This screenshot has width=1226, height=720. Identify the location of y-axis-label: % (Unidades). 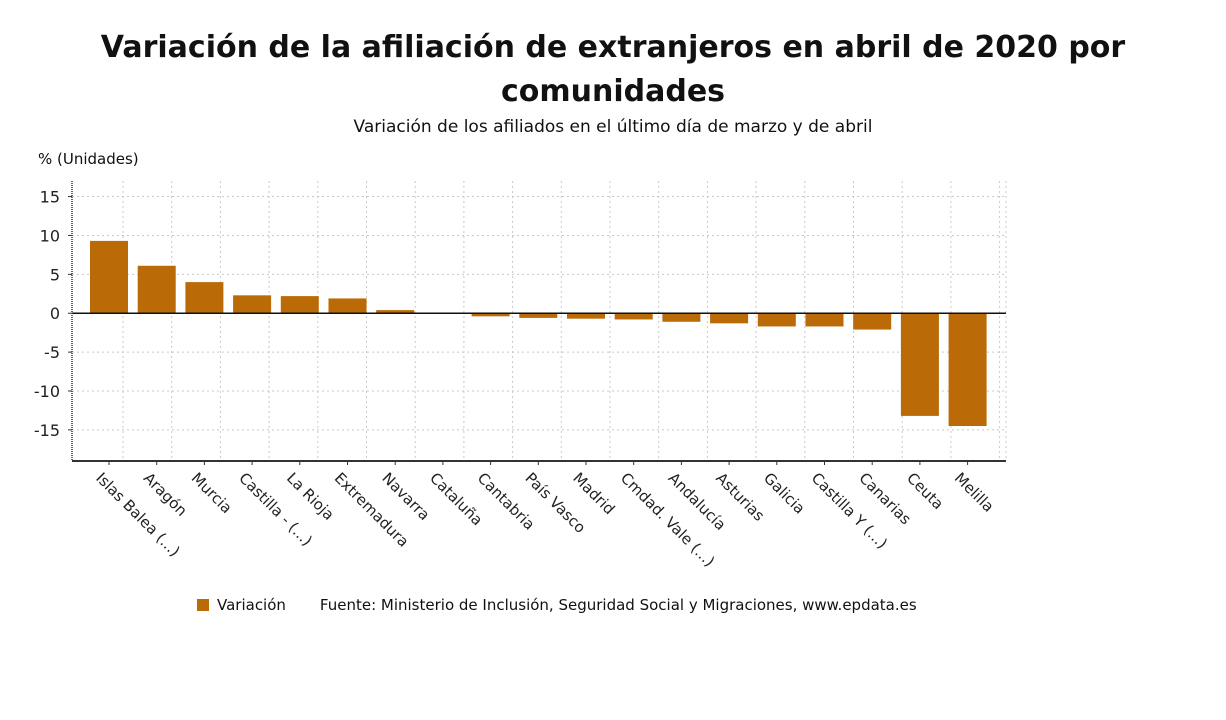
(88, 159).